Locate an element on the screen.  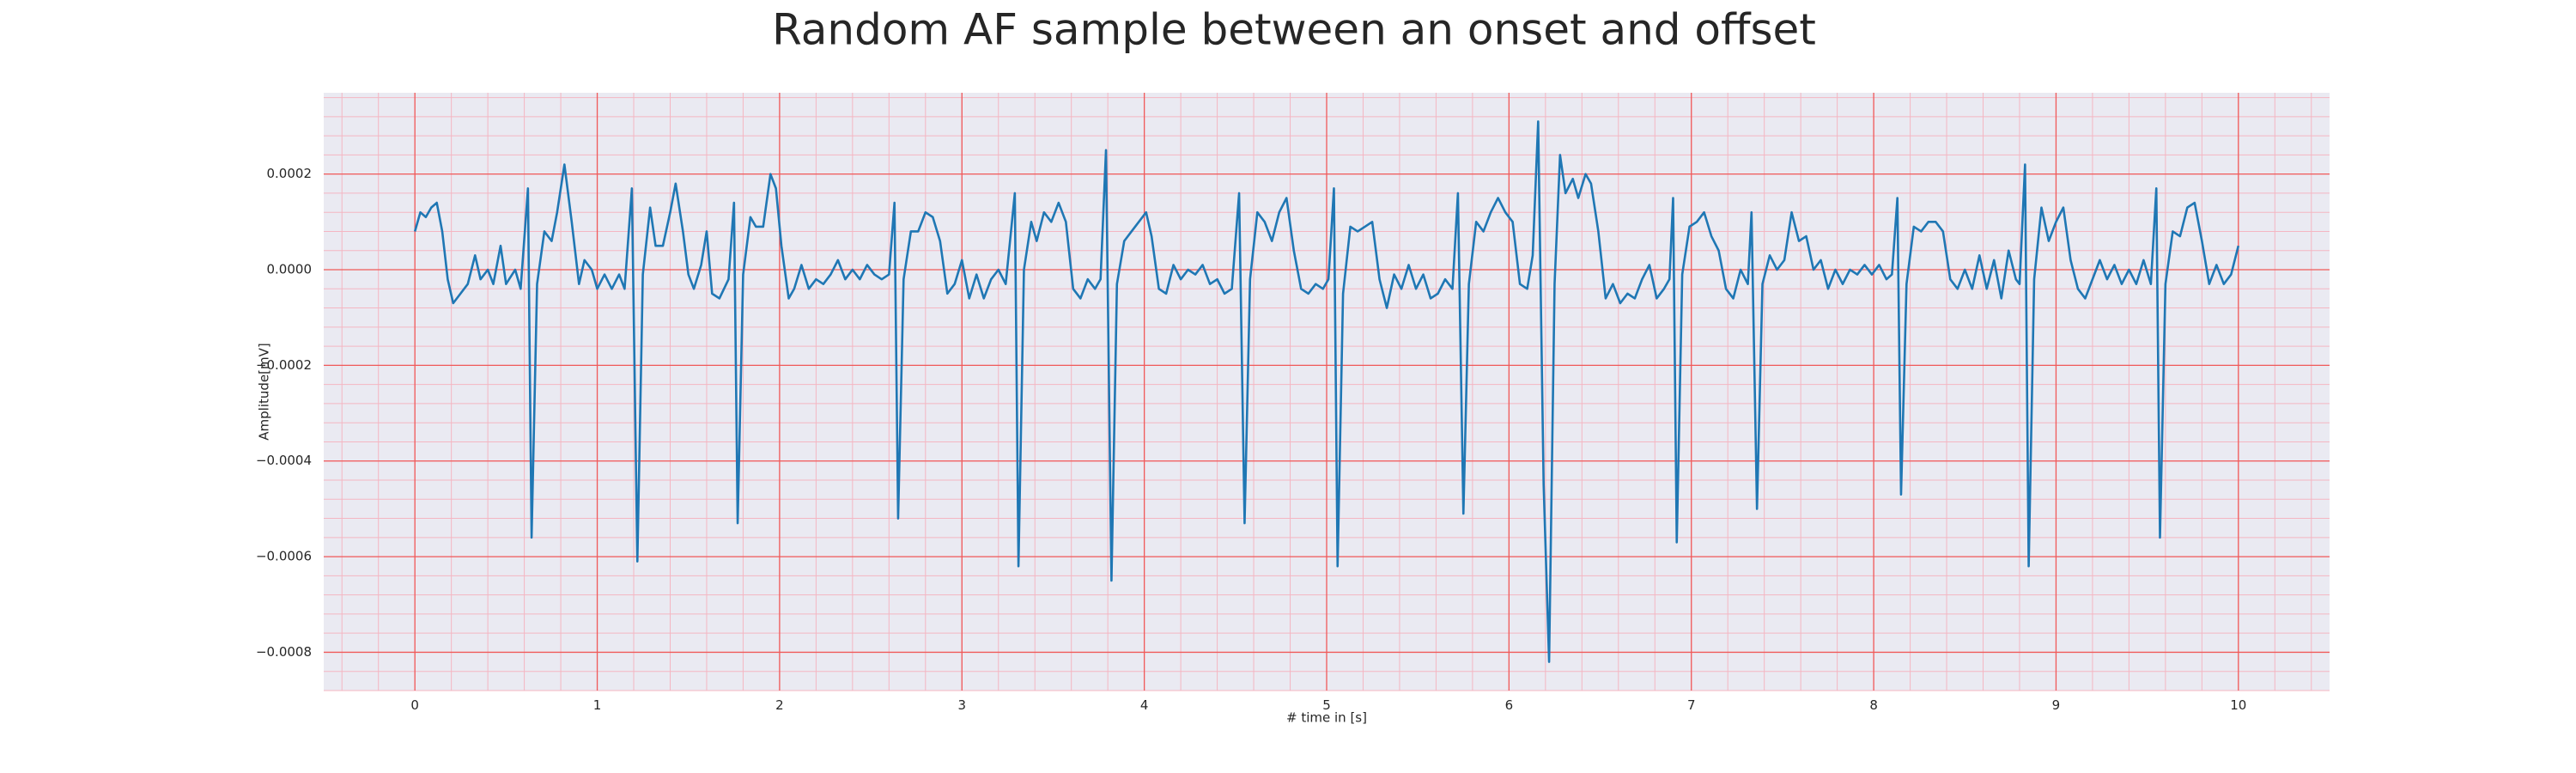
y-tick-label: 0.0002 is located at coordinates (290, 173).